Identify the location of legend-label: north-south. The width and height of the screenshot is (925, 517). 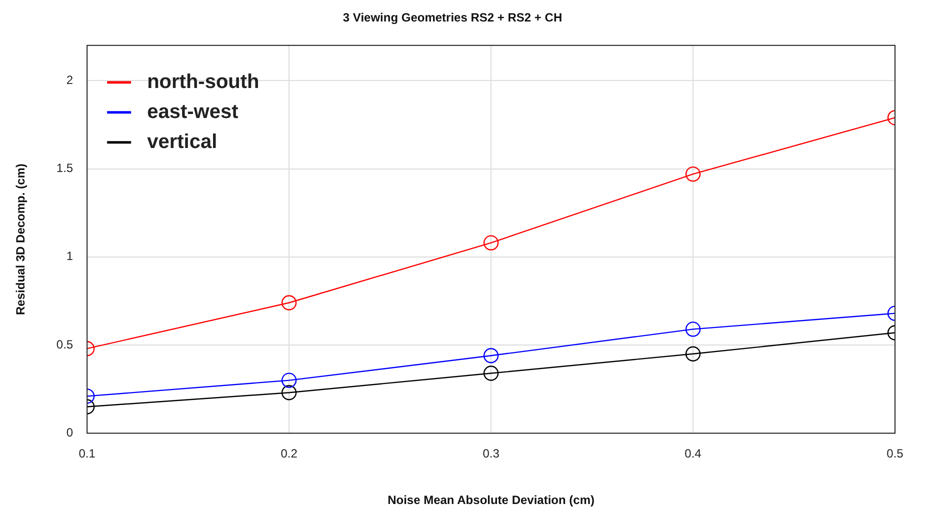
(203, 81).